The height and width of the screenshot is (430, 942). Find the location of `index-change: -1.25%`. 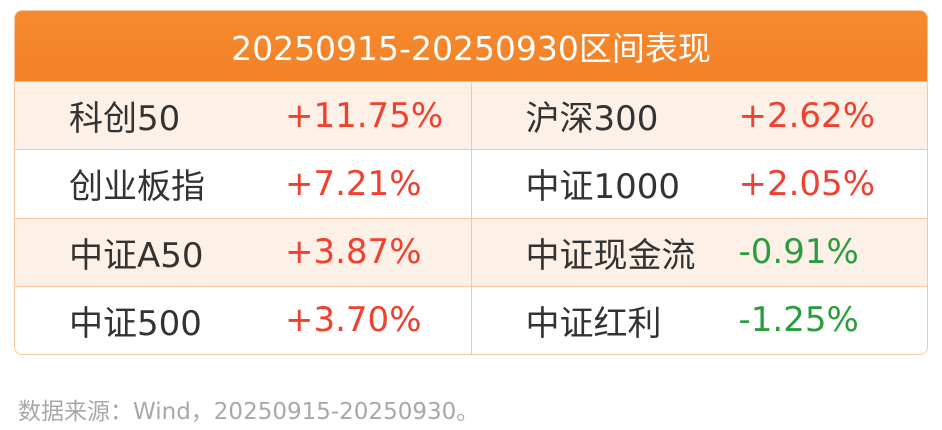

index-change: -1.25% is located at coordinates (798, 320).